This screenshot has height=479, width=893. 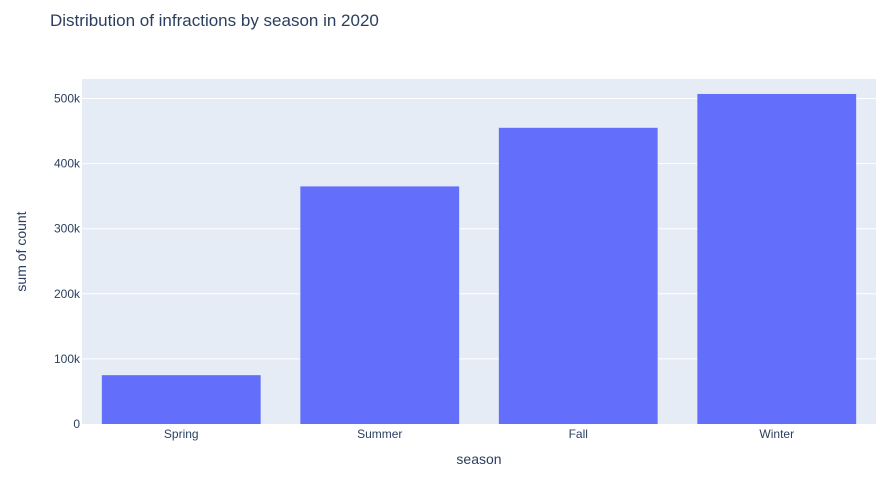 What do you see at coordinates (379, 434) in the screenshot?
I see `x-tick-label: Summer` at bounding box center [379, 434].